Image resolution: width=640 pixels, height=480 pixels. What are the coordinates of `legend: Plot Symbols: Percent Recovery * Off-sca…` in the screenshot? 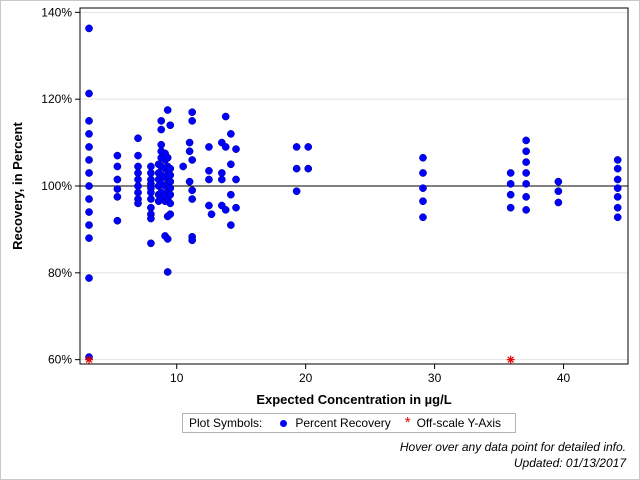 It's located at (349, 423).